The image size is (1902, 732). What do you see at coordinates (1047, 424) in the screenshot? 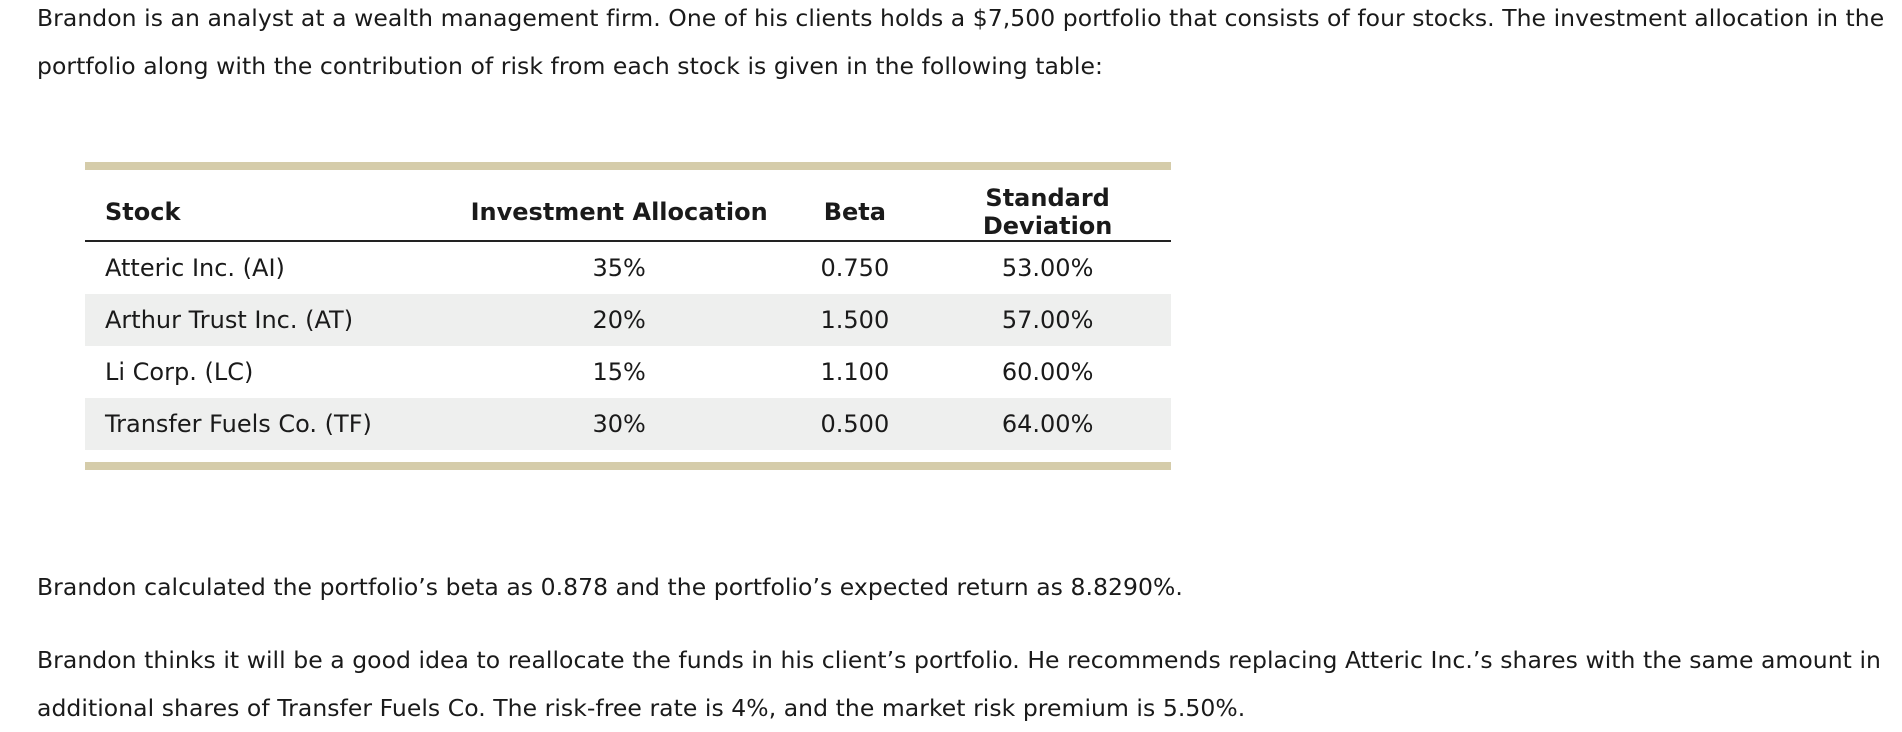
I see `cell-standard-deviation: 64.00%` at bounding box center [1047, 424].